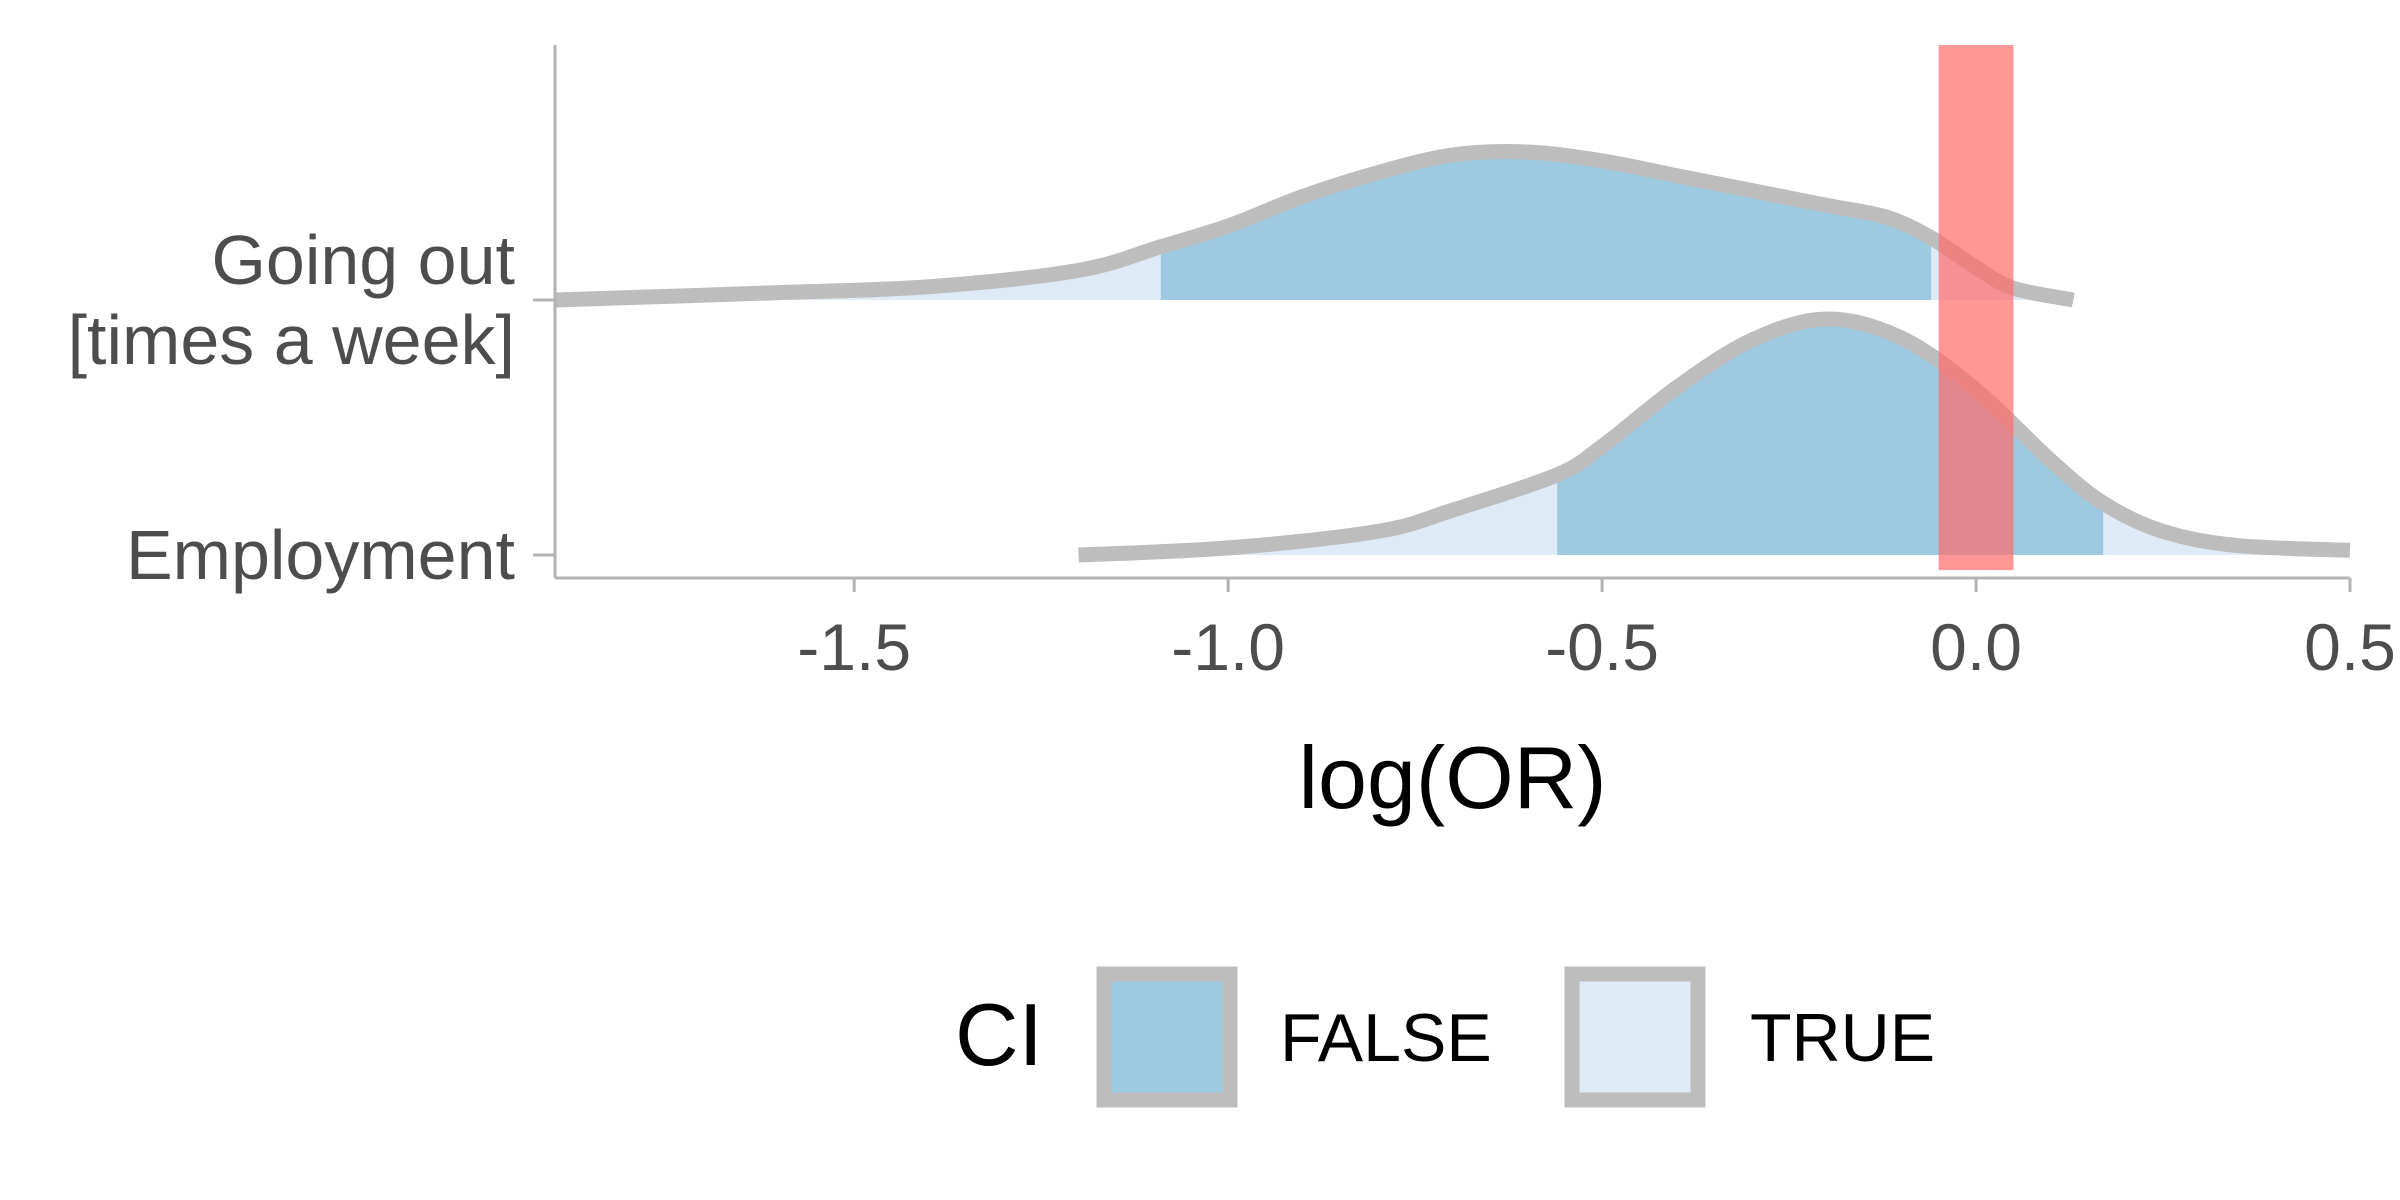  What do you see at coordinates (1167, 1037) in the screenshot?
I see `legend-key-false` at bounding box center [1167, 1037].